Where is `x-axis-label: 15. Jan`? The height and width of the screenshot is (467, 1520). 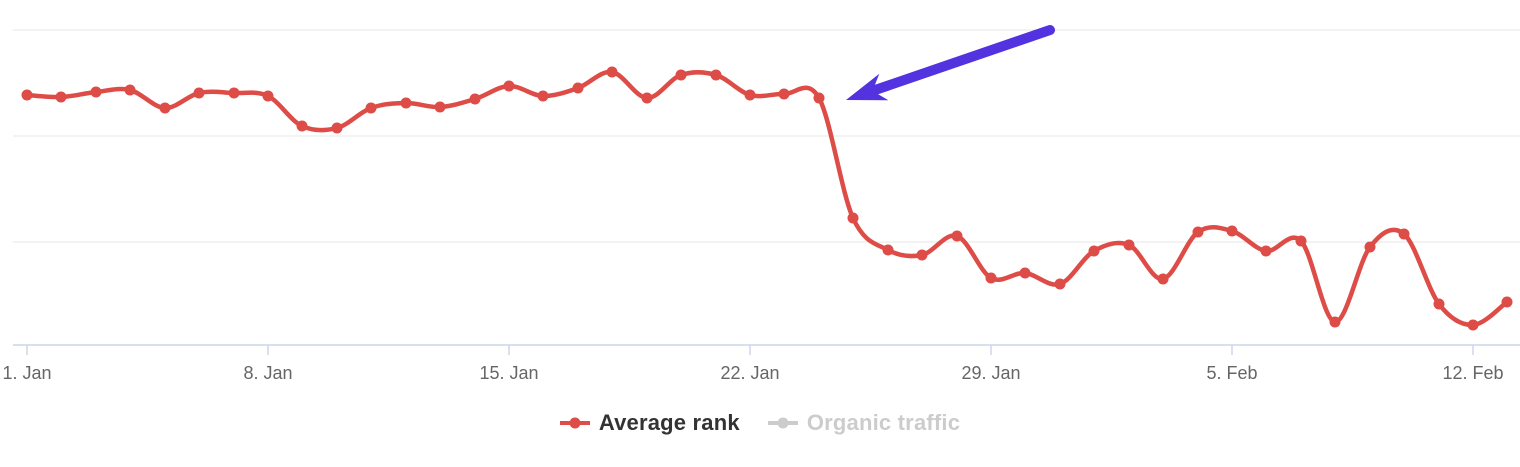
x-axis-label: 15. Jan is located at coordinates (508, 373).